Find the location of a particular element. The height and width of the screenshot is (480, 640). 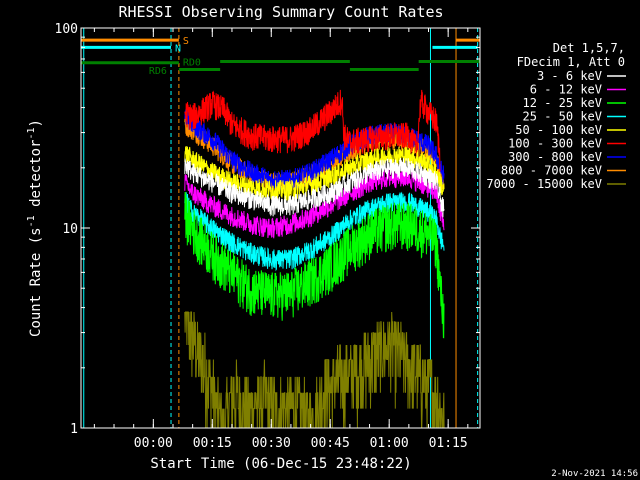

x-tick-label: 01:00 is located at coordinates (389, 443).